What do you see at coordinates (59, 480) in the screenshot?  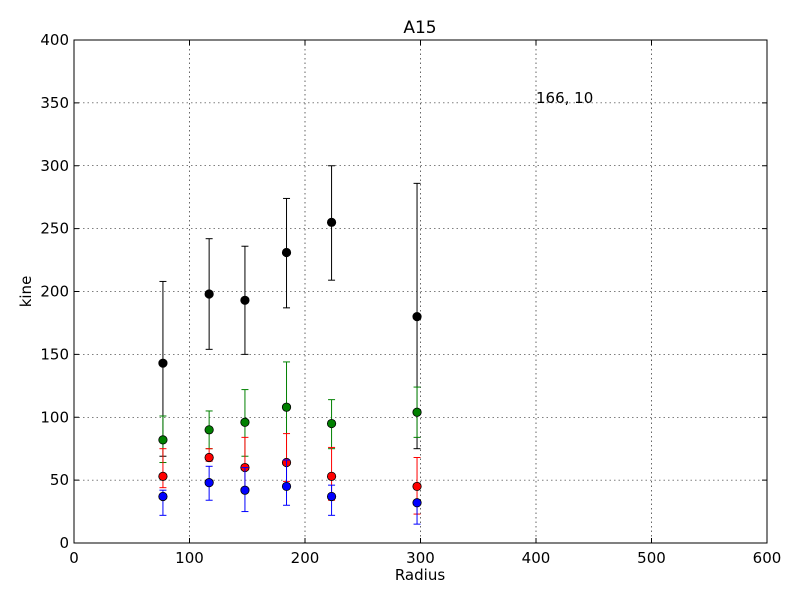 I see `y-tick-label: 50` at bounding box center [59, 480].